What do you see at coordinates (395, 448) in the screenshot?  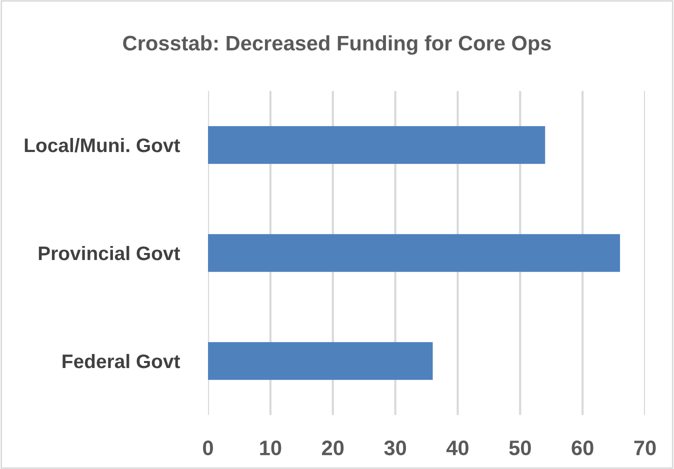 I see `x-tick-label: 30` at bounding box center [395, 448].